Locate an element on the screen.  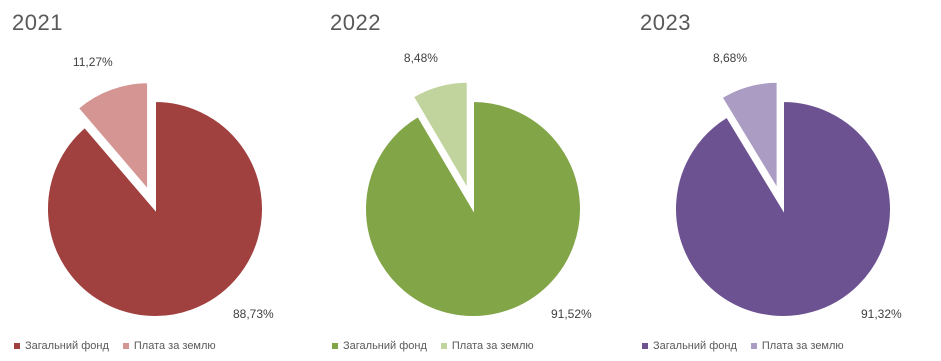
minor-value-label: 8,68% is located at coordinates (730, 57).